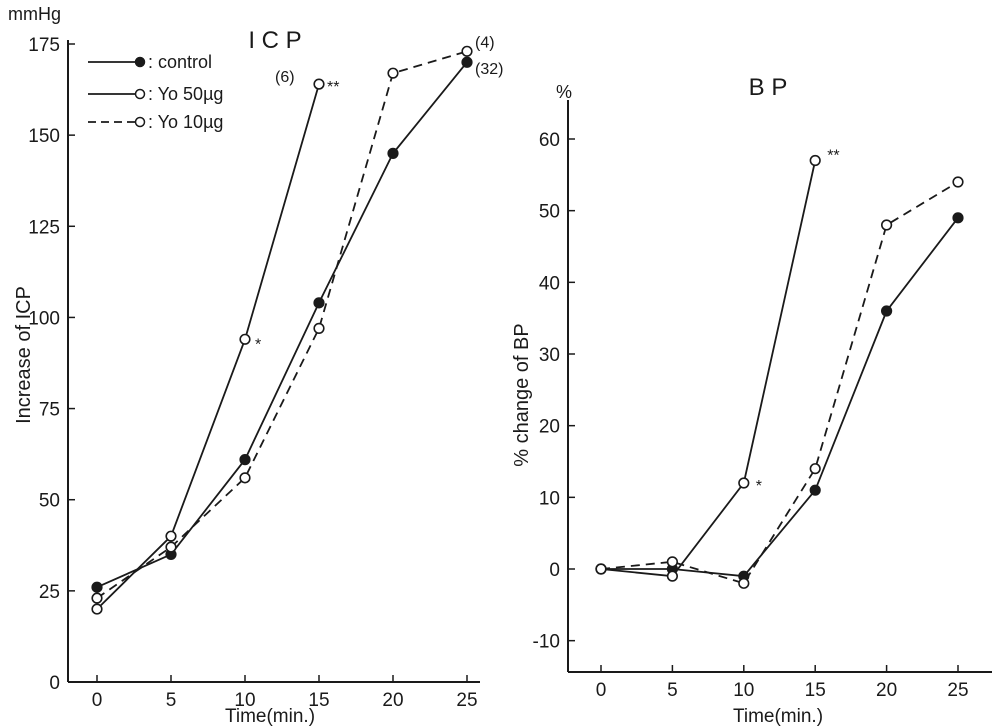  What do you see at coordinates (270, 716) in the screenshot?
I see `icp-x-axis-label: Time(min.)` at bounding box center [270, 716].